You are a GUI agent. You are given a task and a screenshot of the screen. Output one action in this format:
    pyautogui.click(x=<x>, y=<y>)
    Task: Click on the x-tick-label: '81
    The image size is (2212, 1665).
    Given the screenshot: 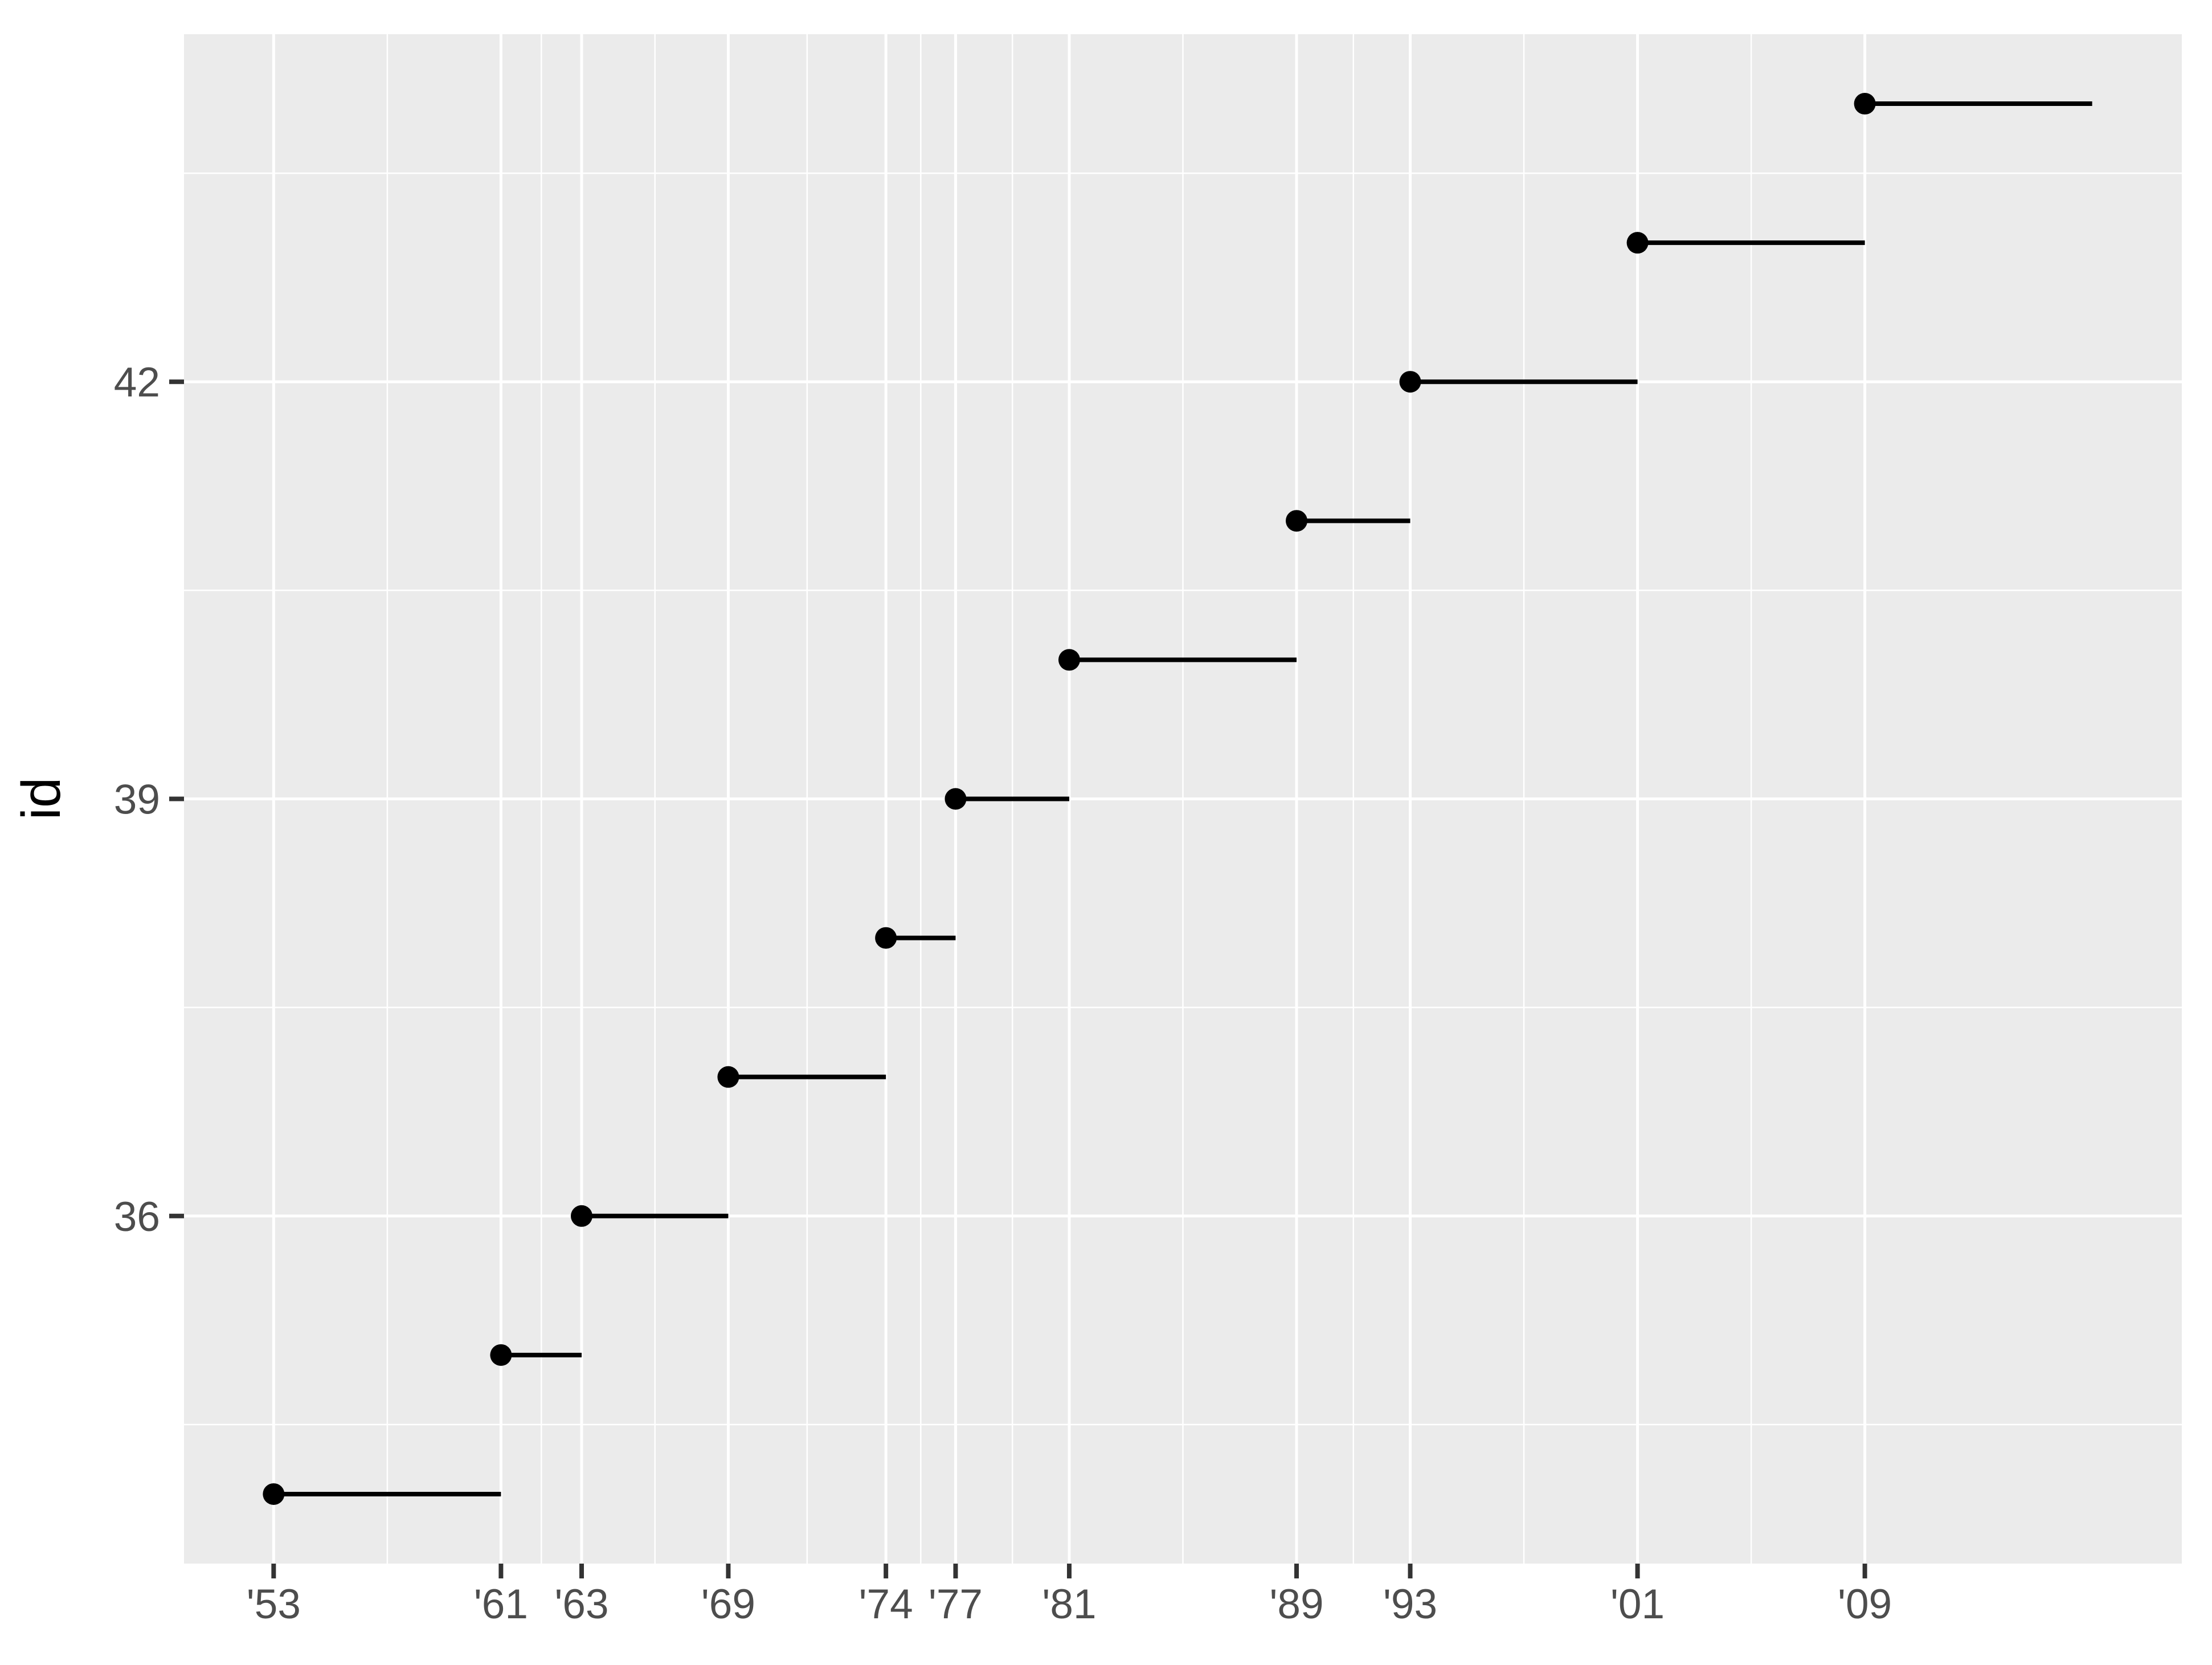 What is the action you would take?
    pyautogui.click(x=1069, y=1604)
    